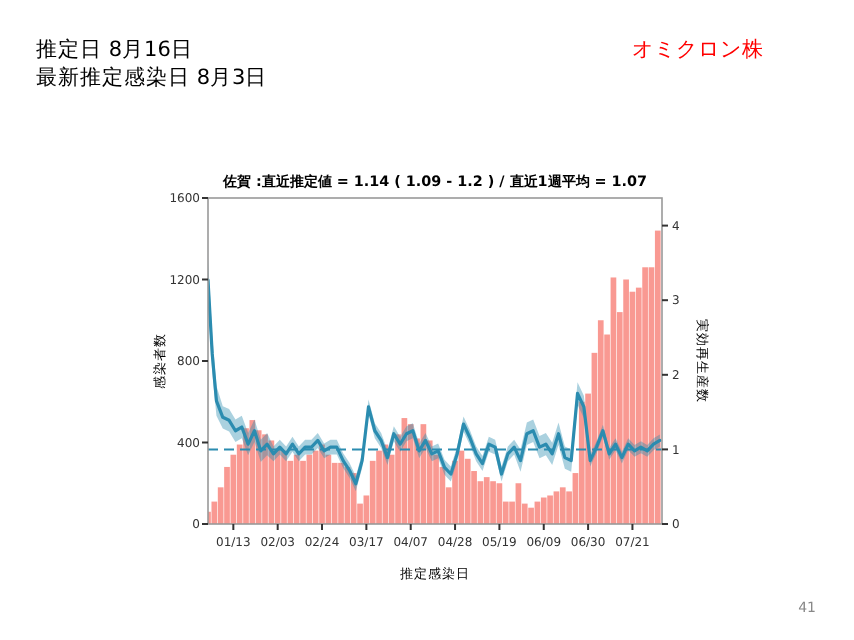  I want to click on text: 最新推定感染日 8月3日, so click(152, 77).